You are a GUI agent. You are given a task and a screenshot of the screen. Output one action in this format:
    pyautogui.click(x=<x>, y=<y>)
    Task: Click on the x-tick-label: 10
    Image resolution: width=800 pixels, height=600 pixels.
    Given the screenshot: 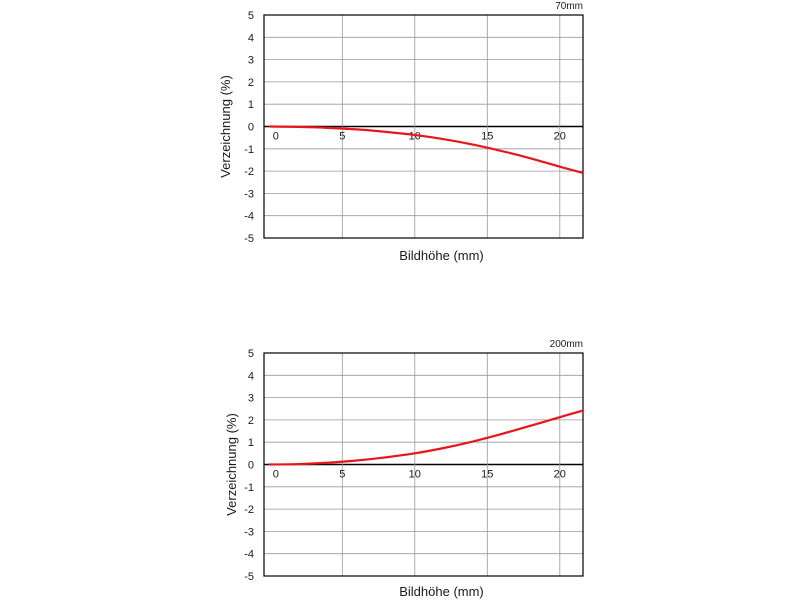 What is the action you would take?
    pyautogui.click(x=415, y=475)
    